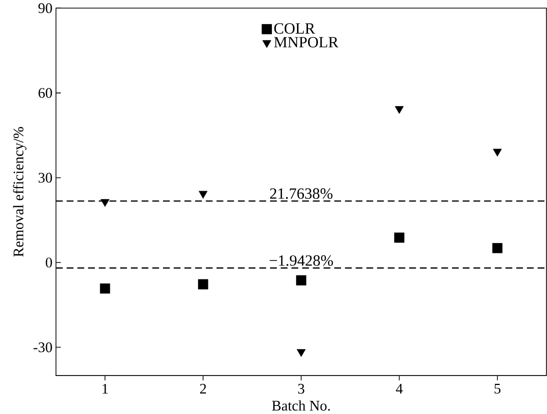  What do you see at coordinates (497, 389) in the screenshot?
I see `x-tick-label: 5` at bounding box center [497, 389].